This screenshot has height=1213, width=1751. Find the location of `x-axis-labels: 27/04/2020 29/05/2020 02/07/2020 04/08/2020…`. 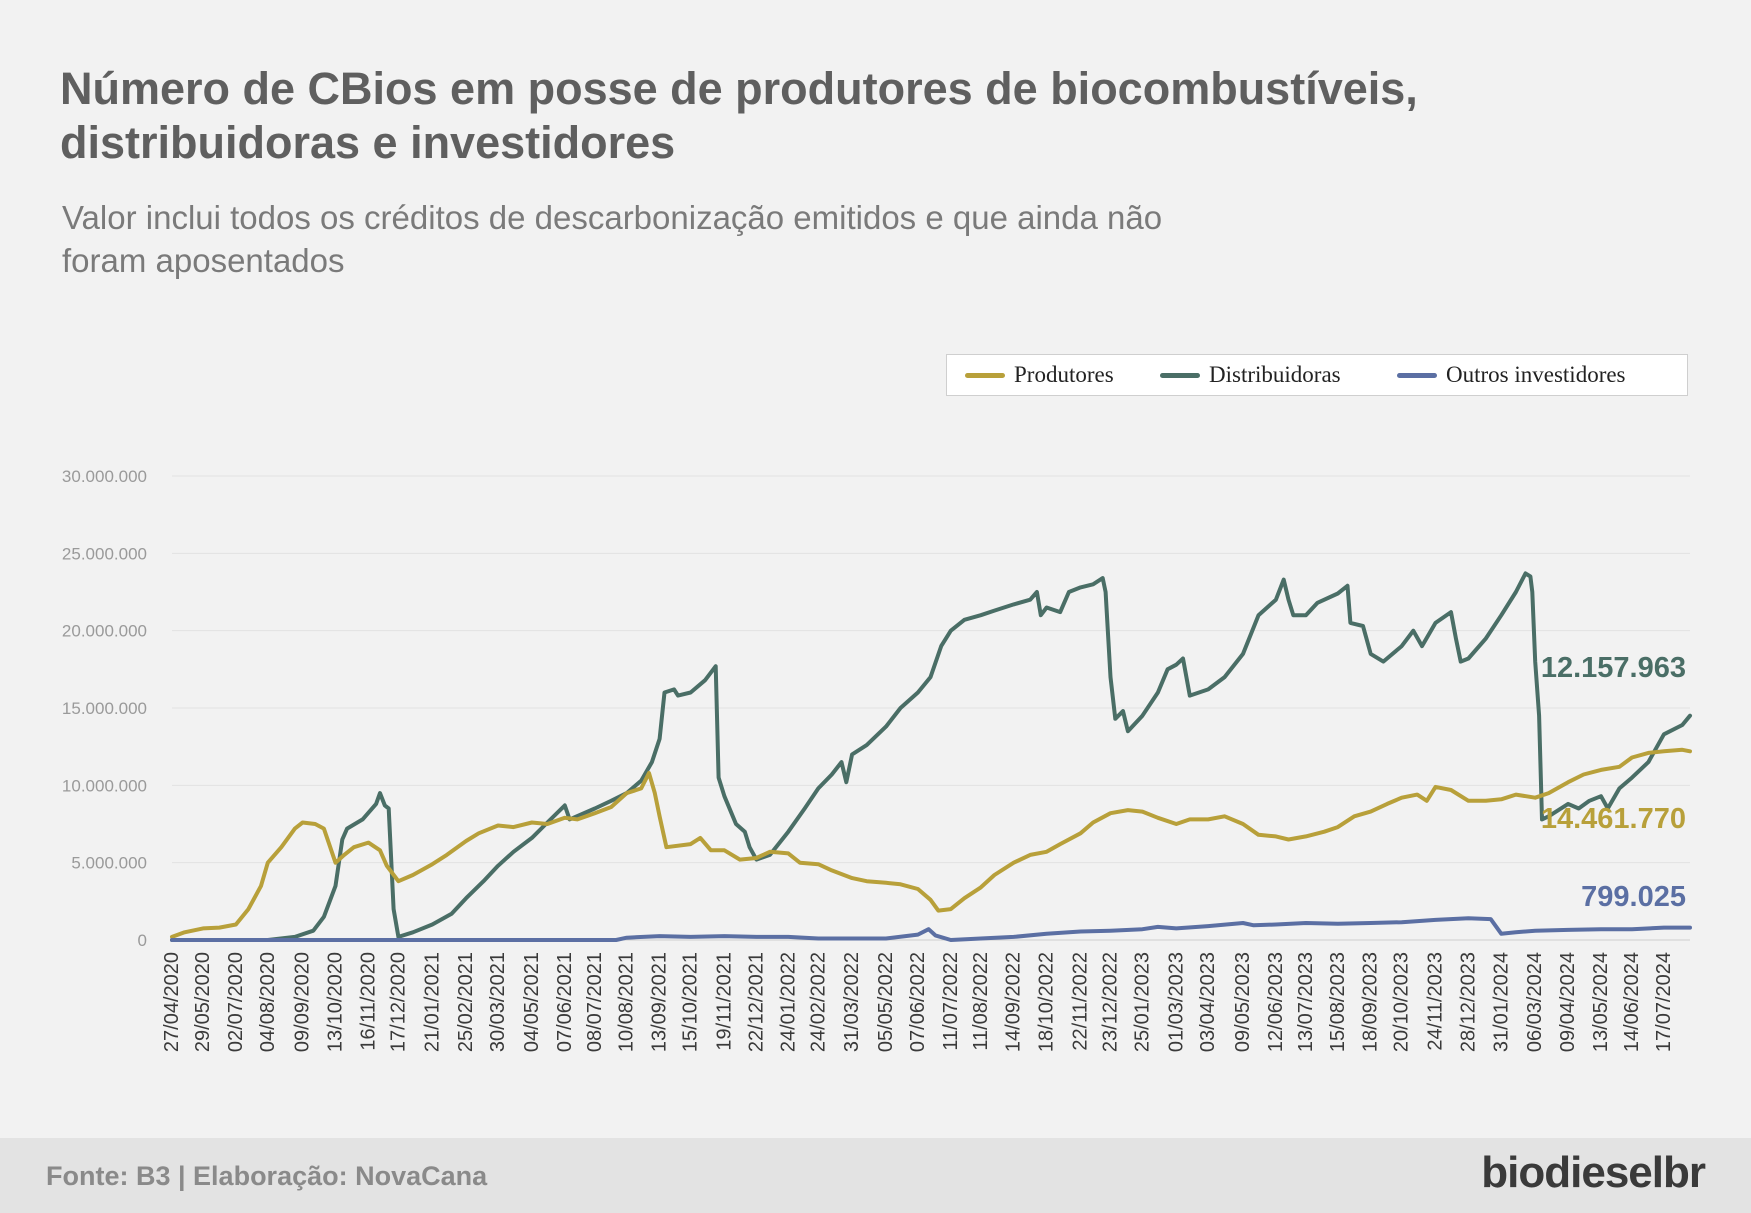

x-axis-labels: 27/04/2020 29/05/2020 02/07/2020 04/08/2020… is located at coordinates (918, 1002).